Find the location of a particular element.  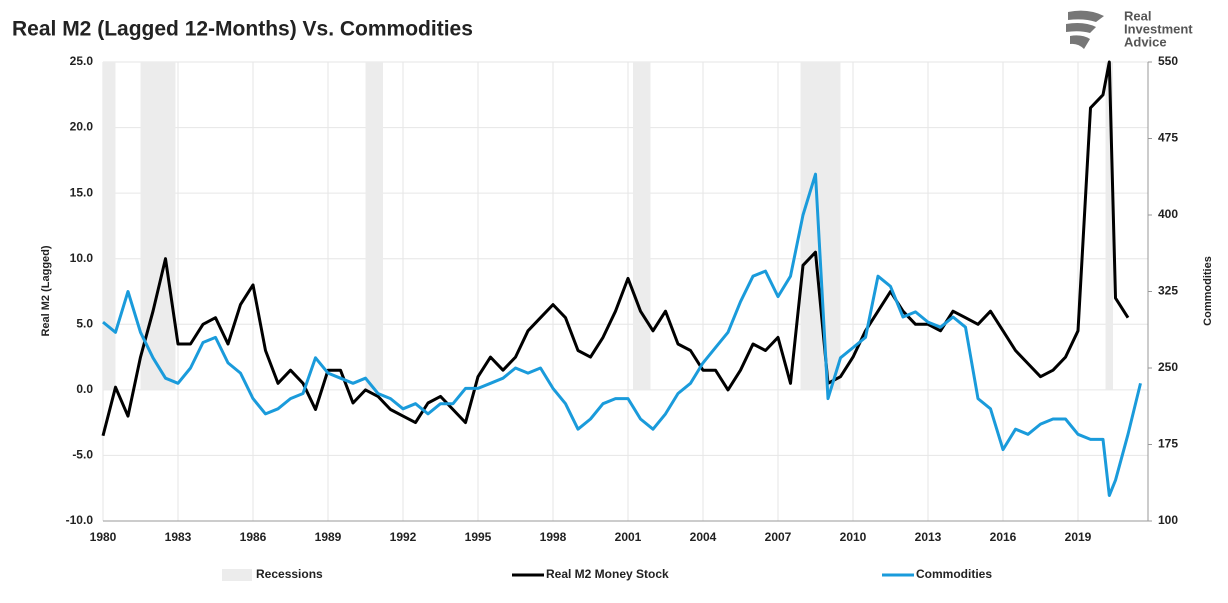

x-tick-label: 1980 is located at coordinates (103, 537).